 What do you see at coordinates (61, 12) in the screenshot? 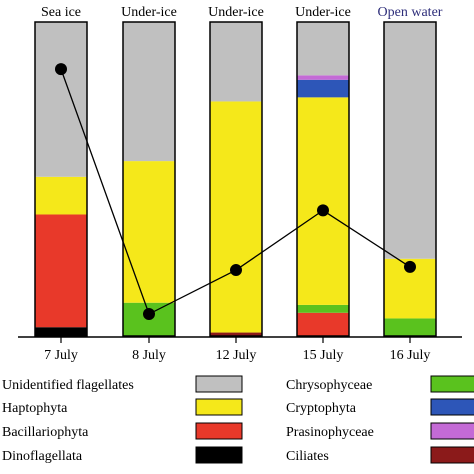
I see `bar-title: Sea ice` at bounding box center [61, 12].